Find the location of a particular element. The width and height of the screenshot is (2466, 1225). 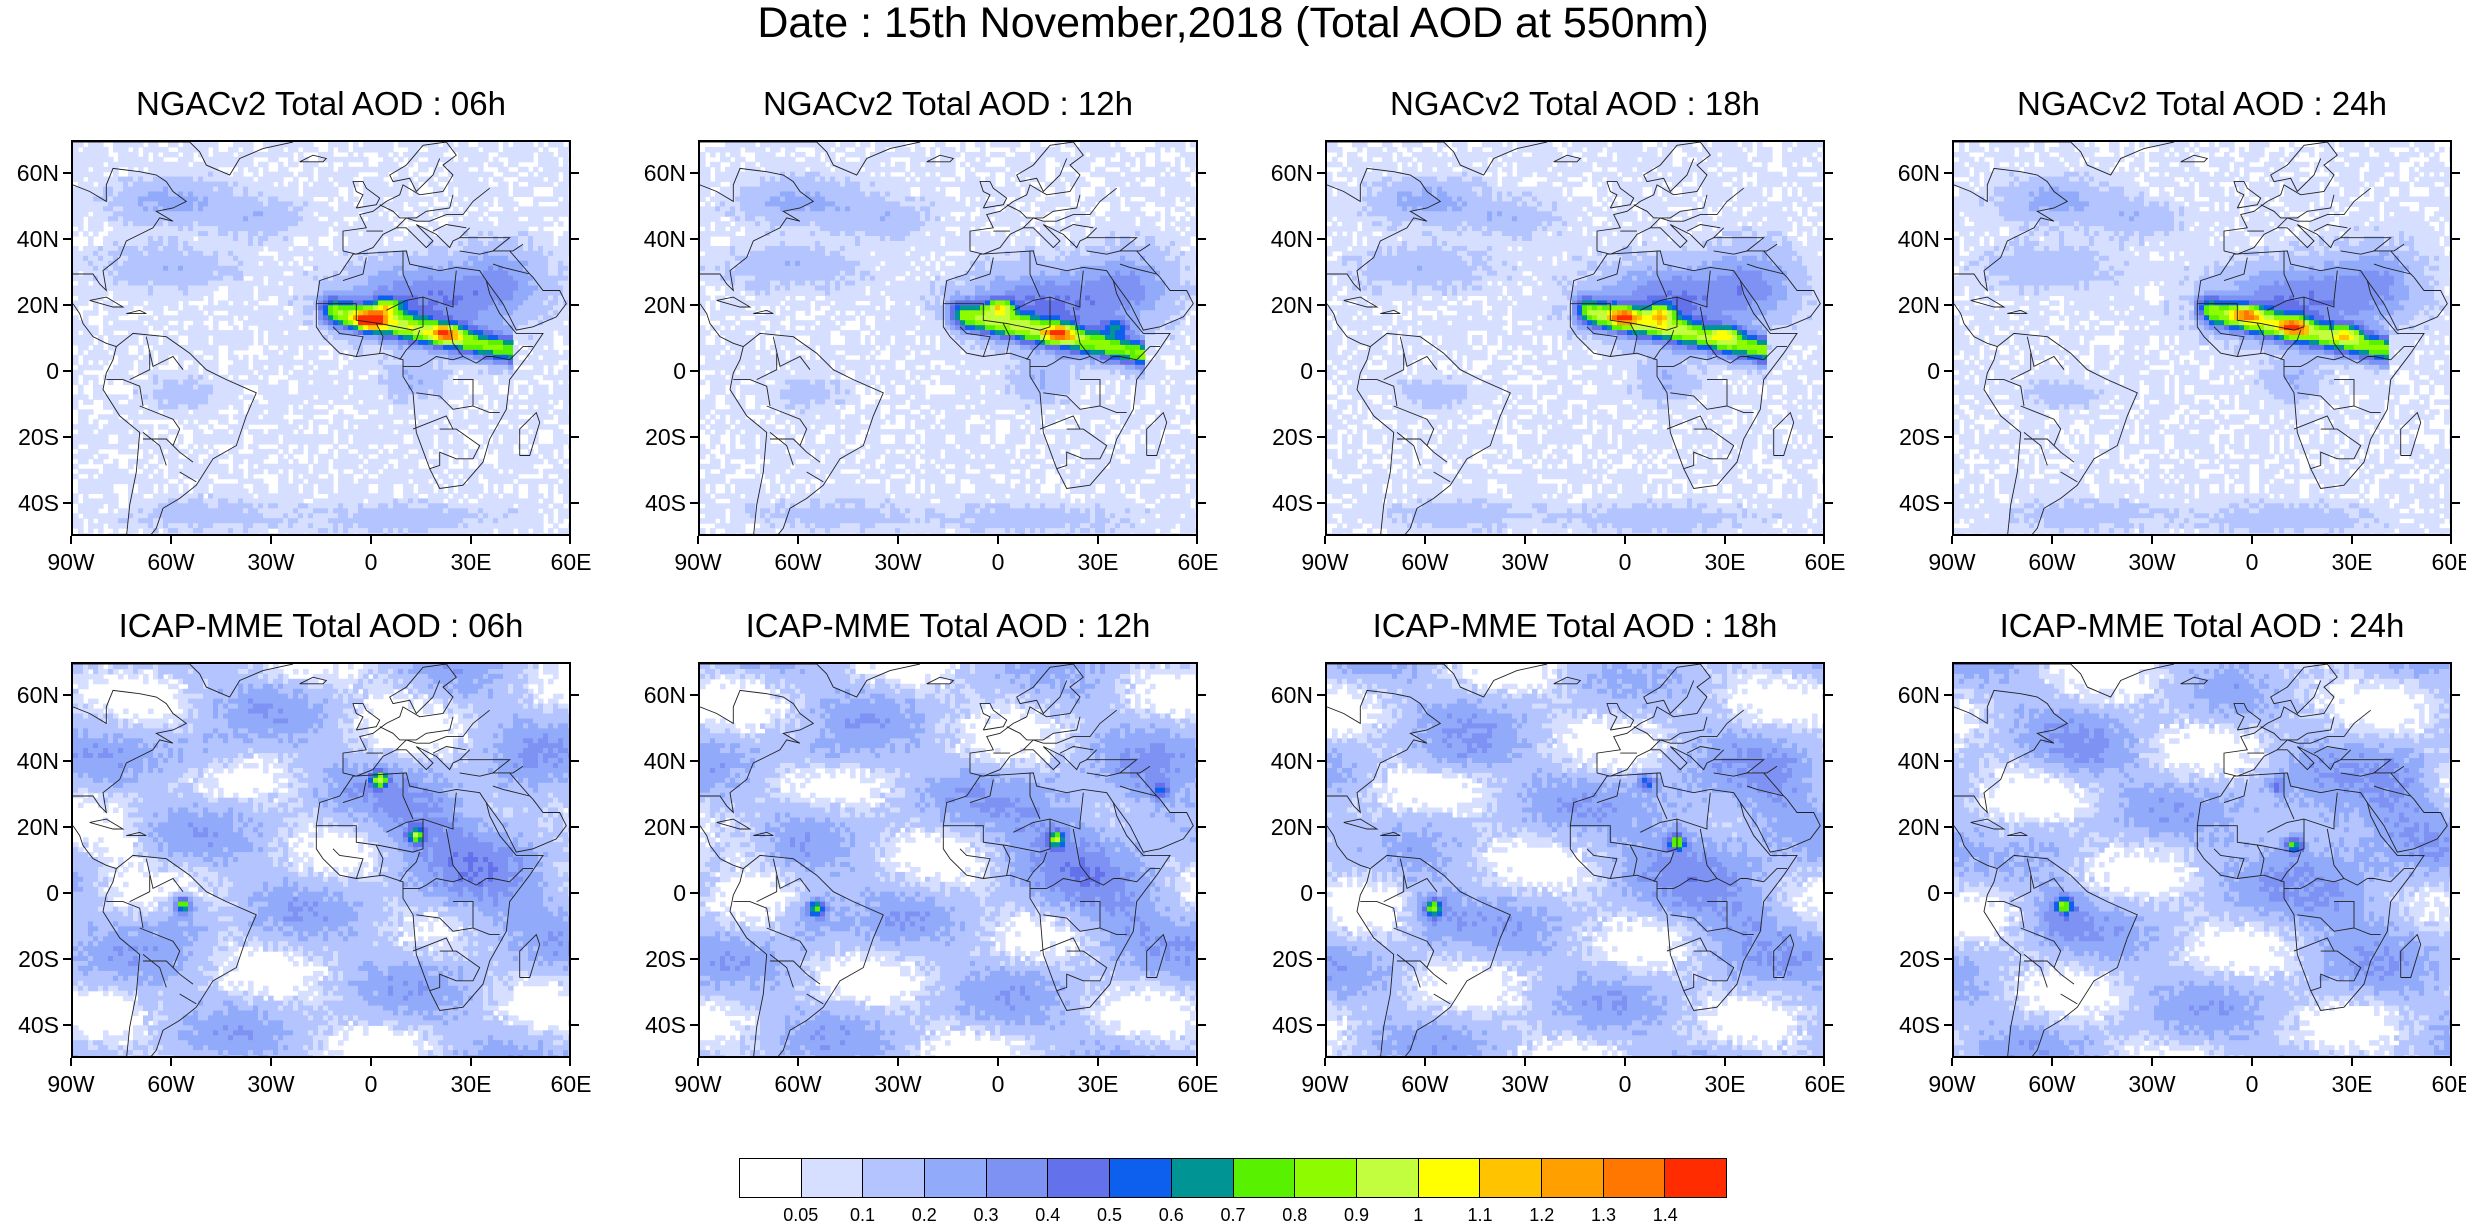

colorbar-label: 1.4 is located at coordinates (1665, 1215).